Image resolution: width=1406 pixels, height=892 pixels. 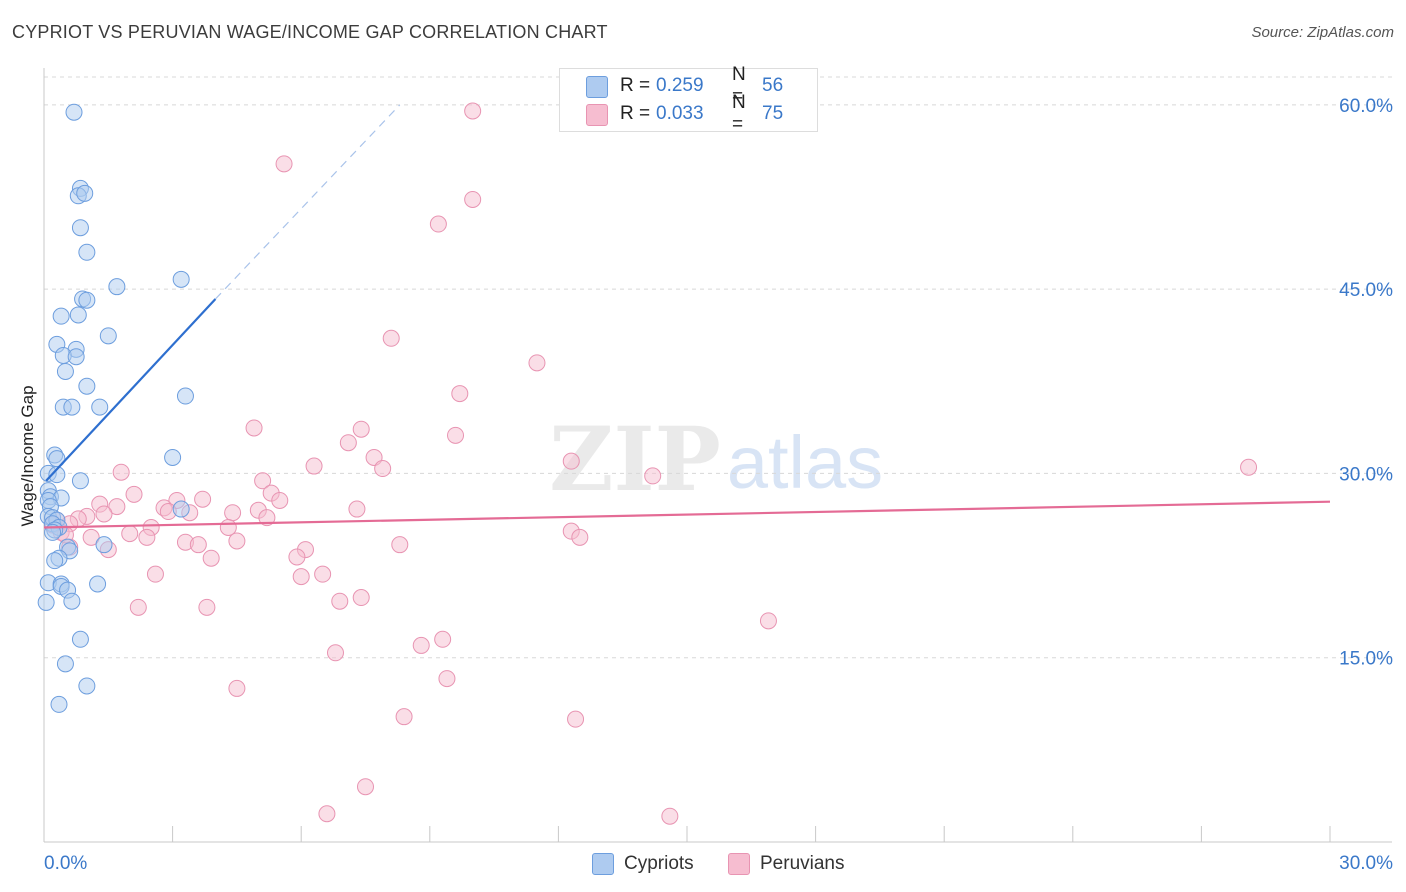 I want to click on bottom-legend-label-cypriots: Cypriots, so click(x=659, y=863).